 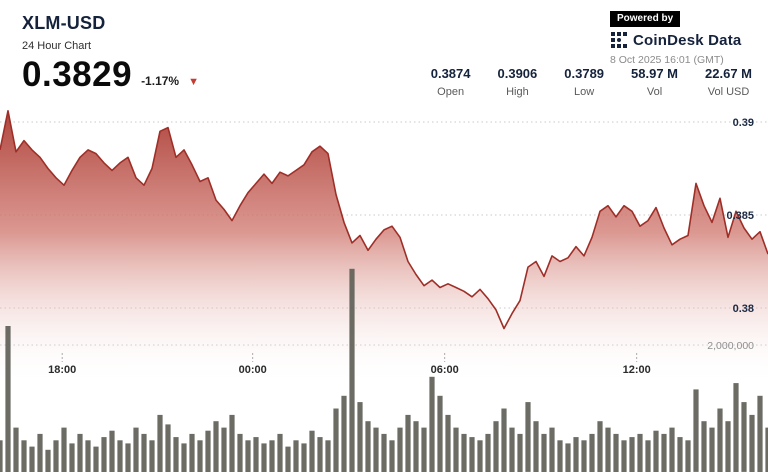 I want to click on brand-name: CoinDesk Data, so click(x=687, y=40).